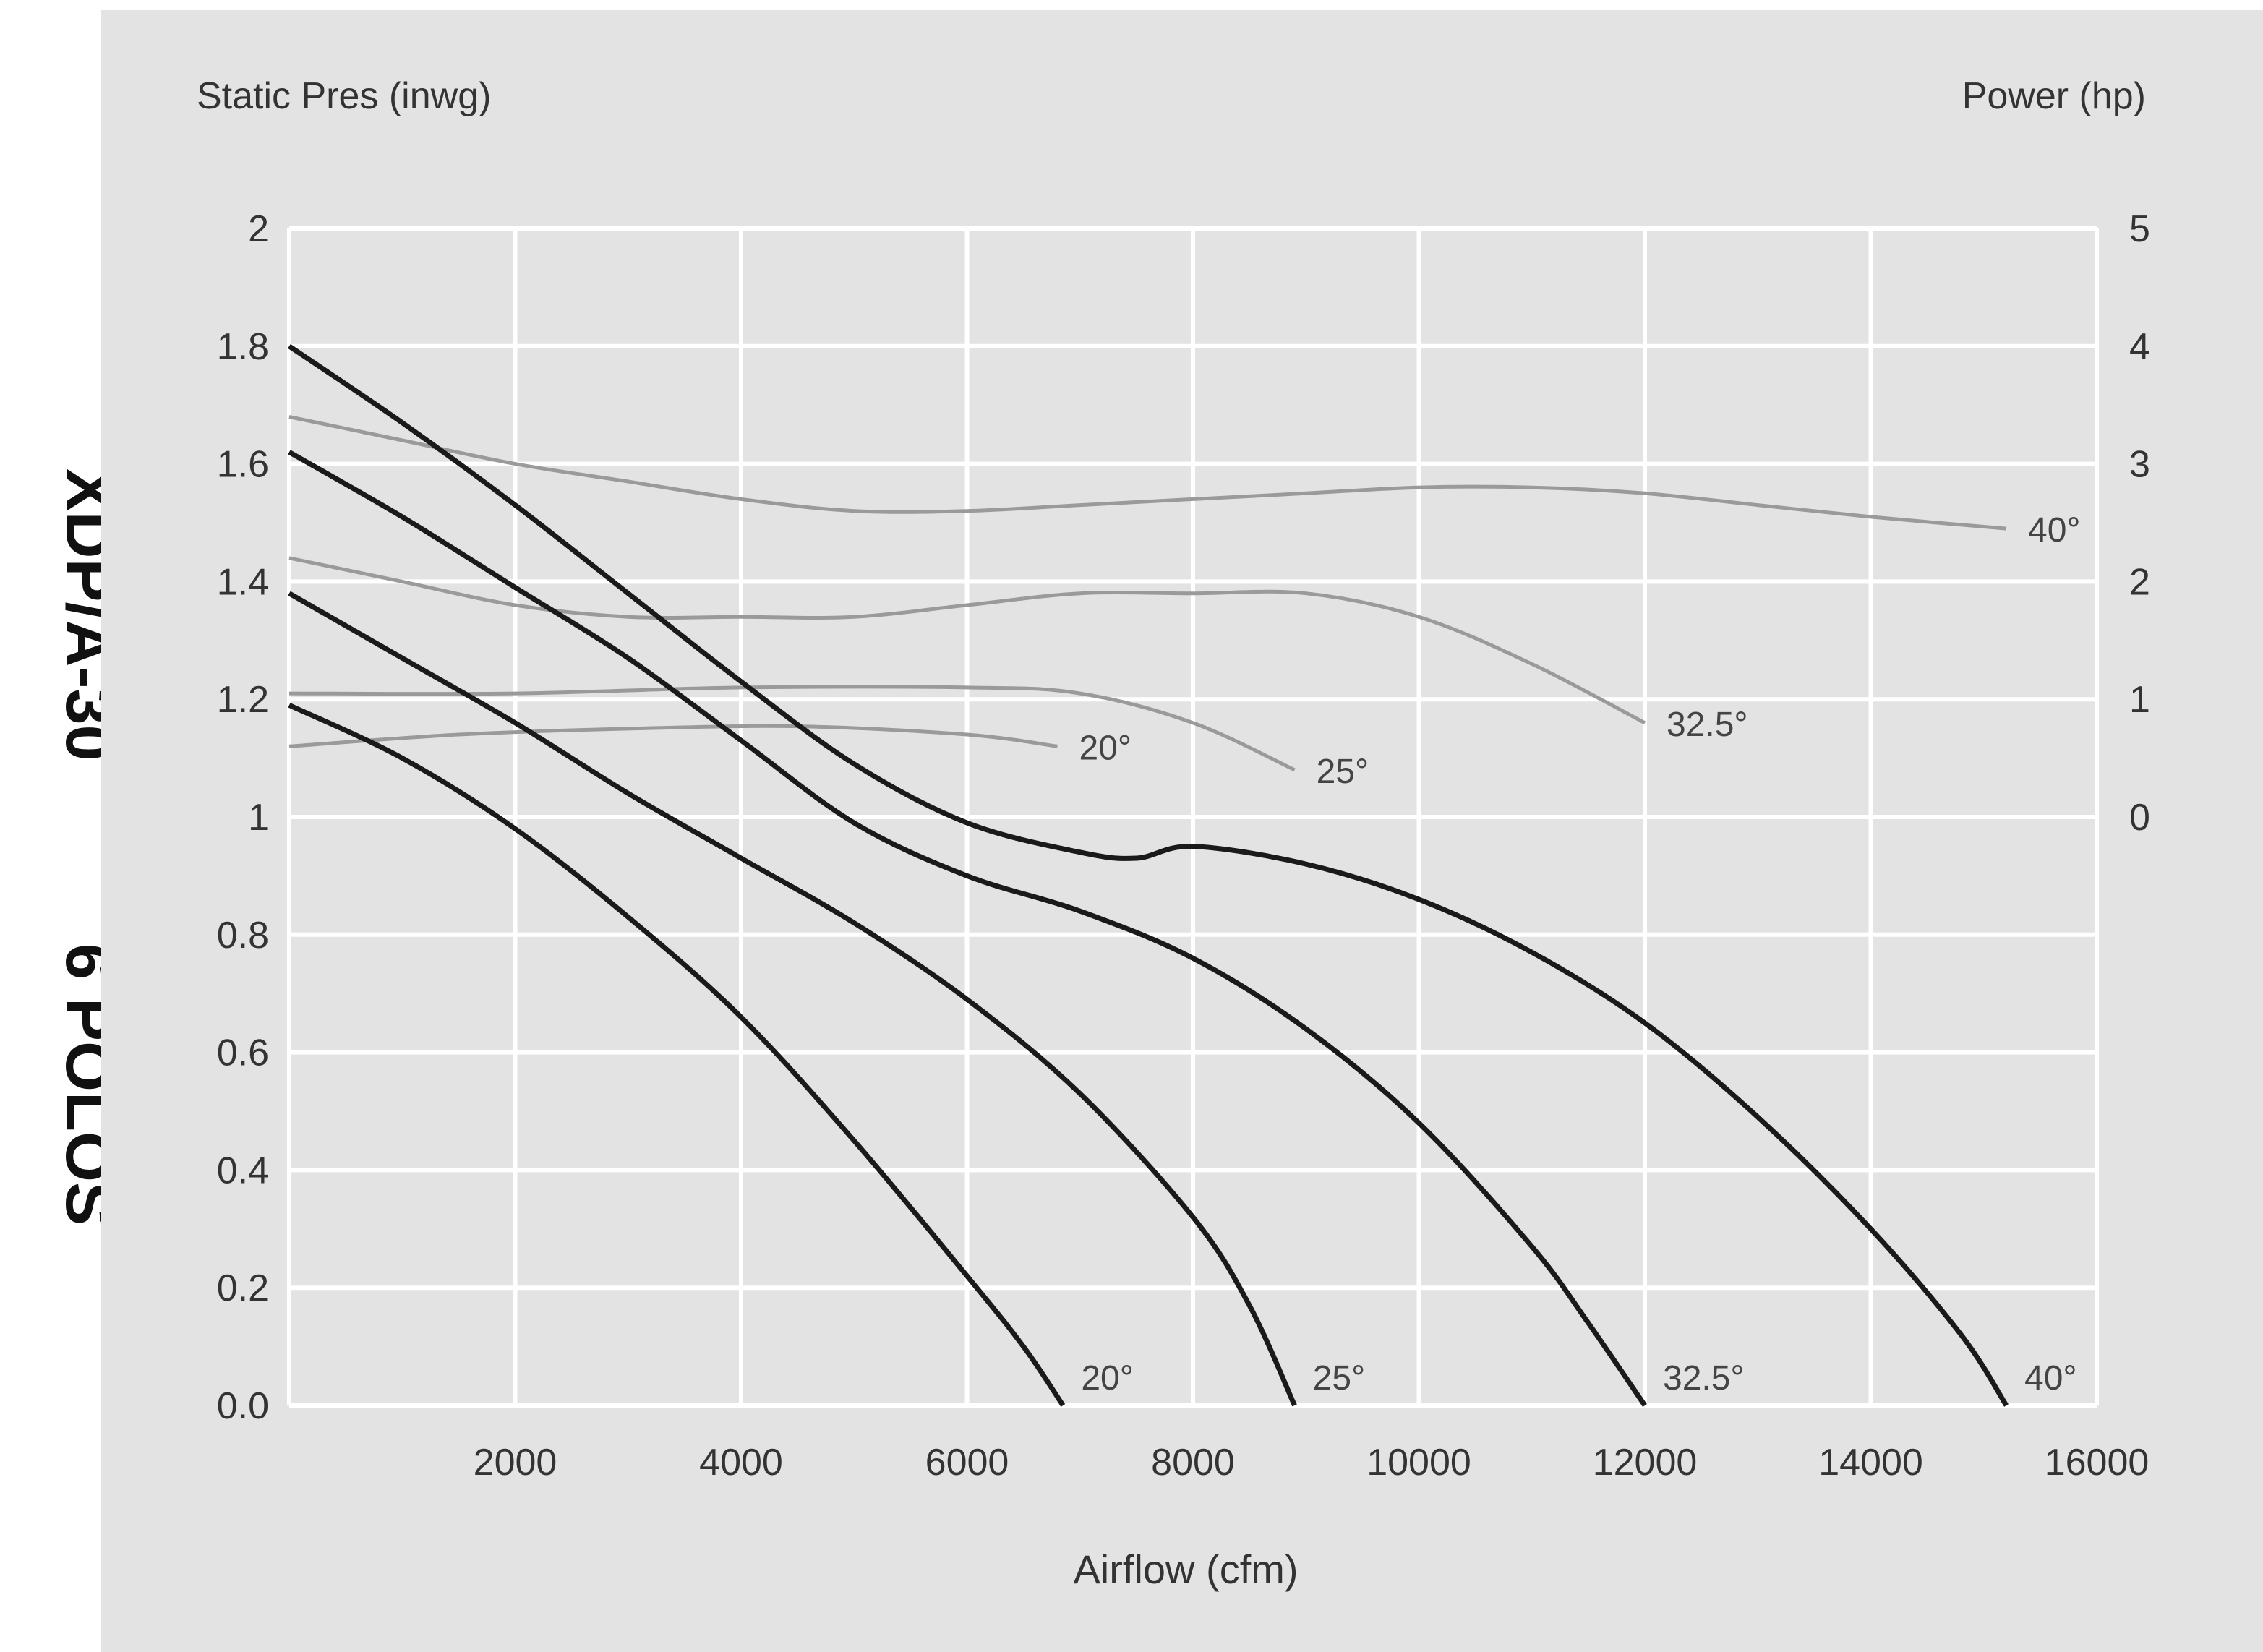 The width and height of the screenshot is (2263, 1652). I want to click on x-tick-label: 12000, so click(1645, 1463).